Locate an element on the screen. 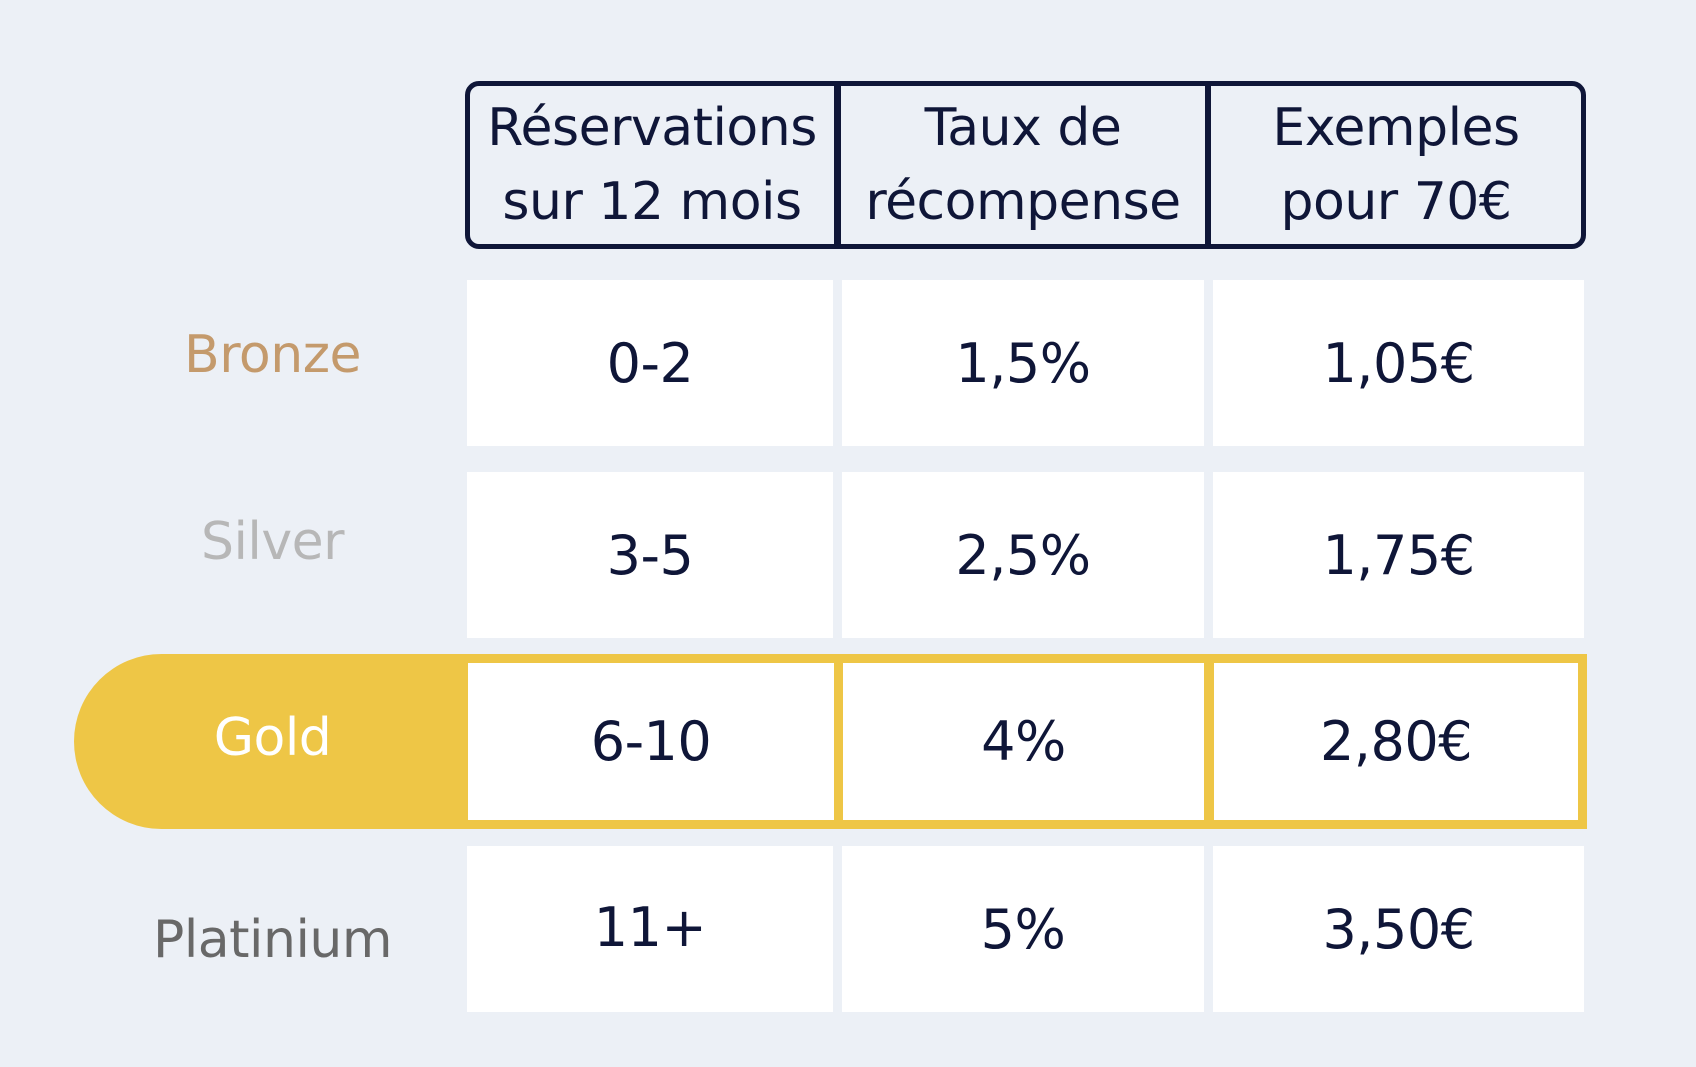  cell-bronze-reservations: 0-2 is located at coordinates (650, 363).